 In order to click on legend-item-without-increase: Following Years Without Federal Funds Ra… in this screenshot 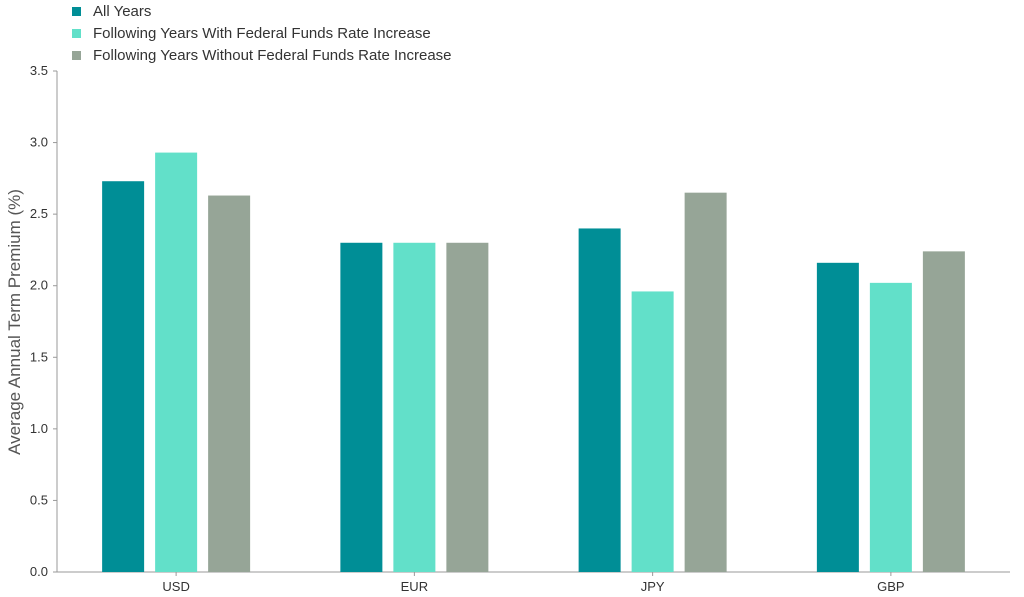, I will do `click(262, 55)`.